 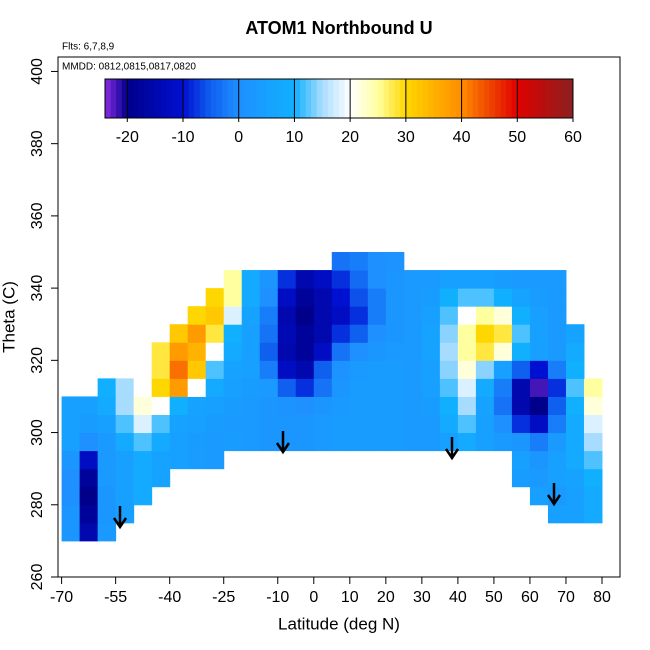 What do you see at coordinates (37, 71) in the screenshot?
I see `y-tick-label: 400` at bounding box center [37, 71].